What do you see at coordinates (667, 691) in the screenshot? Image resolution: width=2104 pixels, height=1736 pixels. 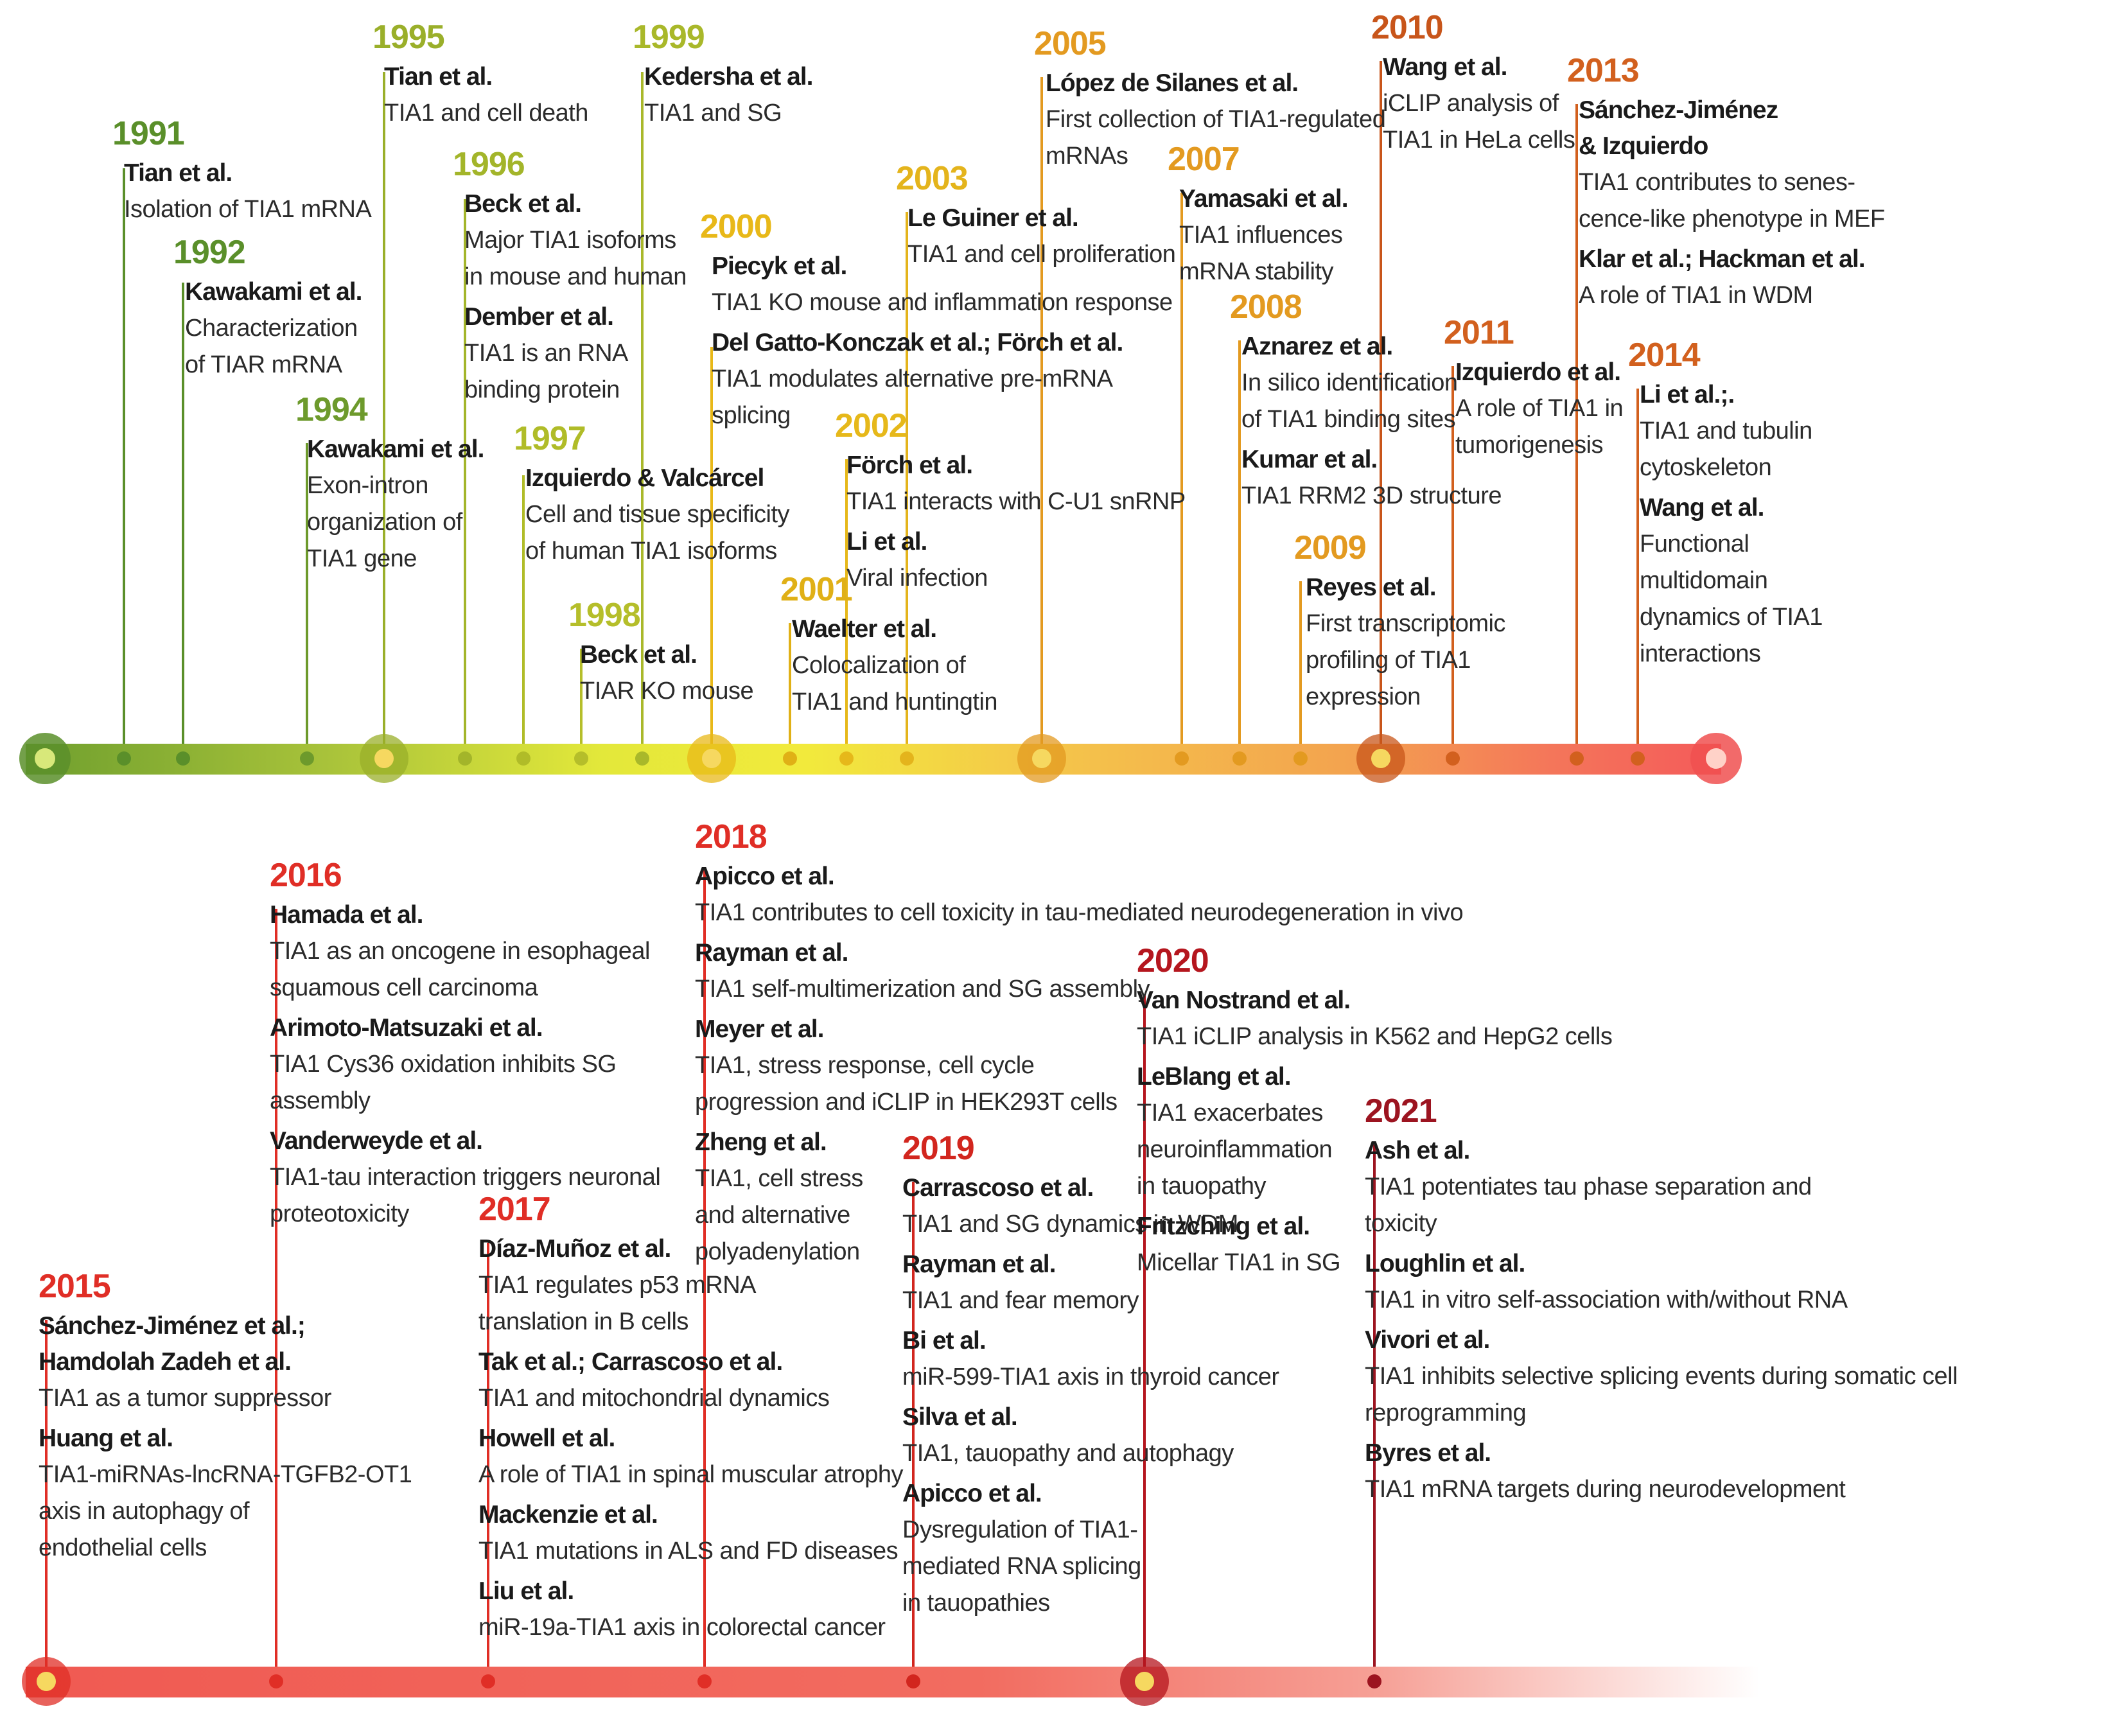 I see `publication-description: TIAR KO mouse` at bounding box center [667, 691].